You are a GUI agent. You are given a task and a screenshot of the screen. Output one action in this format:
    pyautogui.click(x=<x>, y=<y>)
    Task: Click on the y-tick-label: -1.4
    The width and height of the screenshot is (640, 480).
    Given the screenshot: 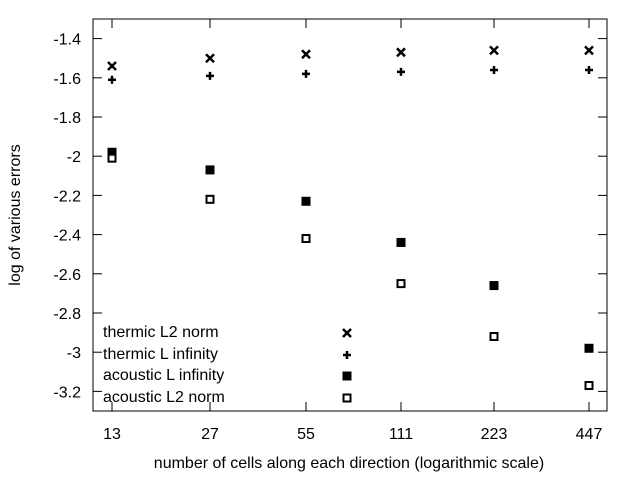 What is the action you would take?
    pyautogui.click(x=67, y=40)
    